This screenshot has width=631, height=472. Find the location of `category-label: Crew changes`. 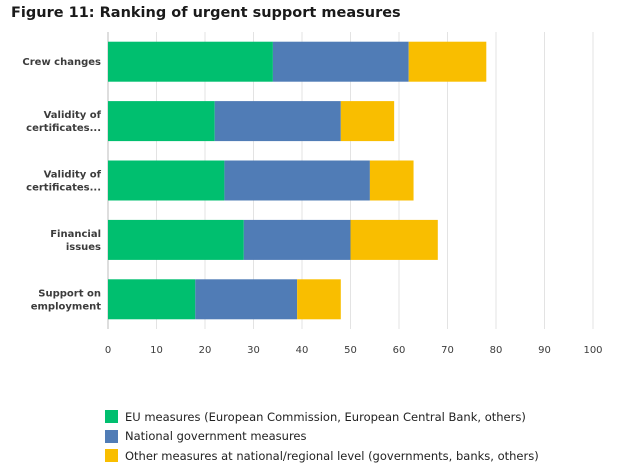

category-label: Crew changes is located at coordinates (61, 62).